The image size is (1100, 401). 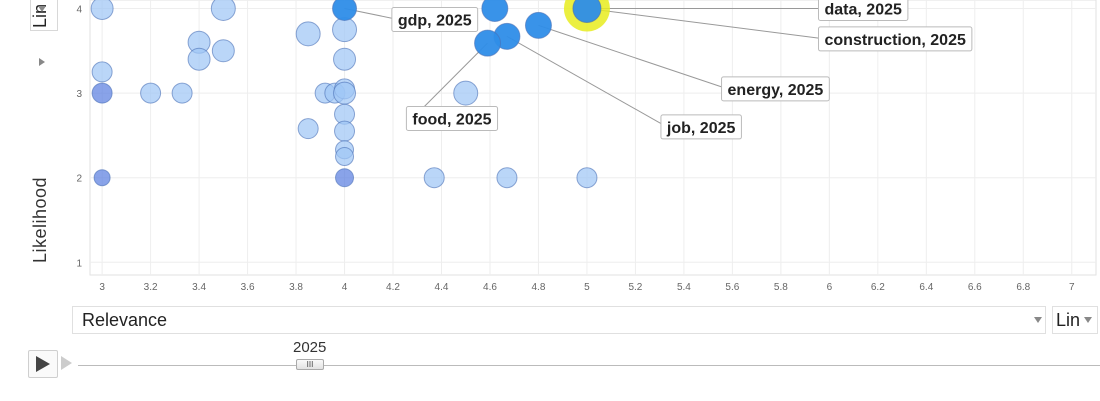 I want to click on y-tick-label: 4, so click(x=79, y=9).